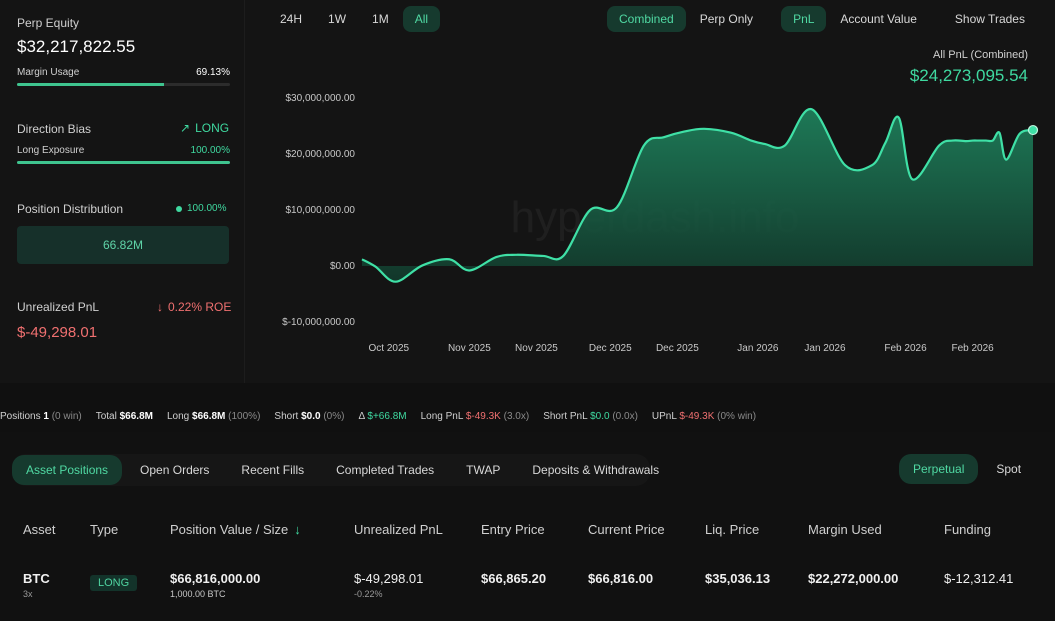 This screenshot has width=1055, height=621. What do you see at coordinates (213, 416) in the screenshot?
I see `long-stat: Long $66.8M (100%)` at bounding box center [213, 416].